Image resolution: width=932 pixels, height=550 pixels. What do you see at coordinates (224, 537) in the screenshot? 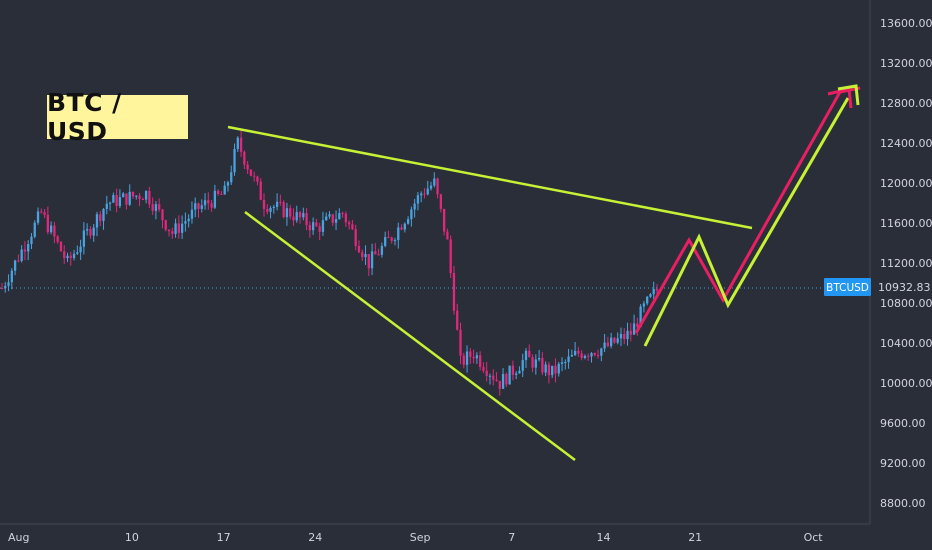
I see `x-tick-label: 17` at bounding box center [224, 537].